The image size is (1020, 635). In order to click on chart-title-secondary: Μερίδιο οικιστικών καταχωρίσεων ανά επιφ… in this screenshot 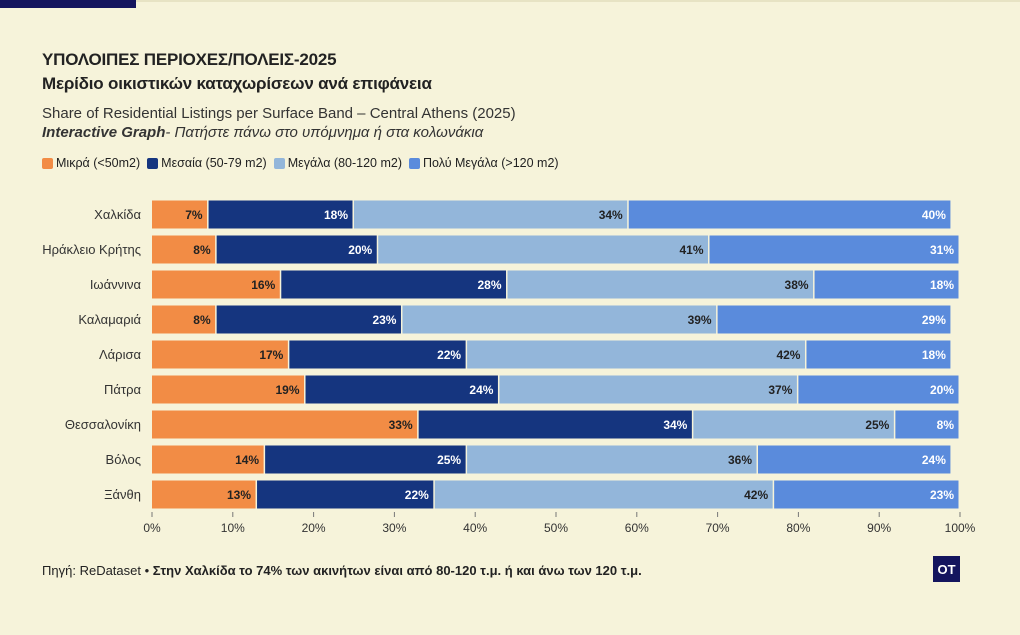, I will do `click(237, 83)`.